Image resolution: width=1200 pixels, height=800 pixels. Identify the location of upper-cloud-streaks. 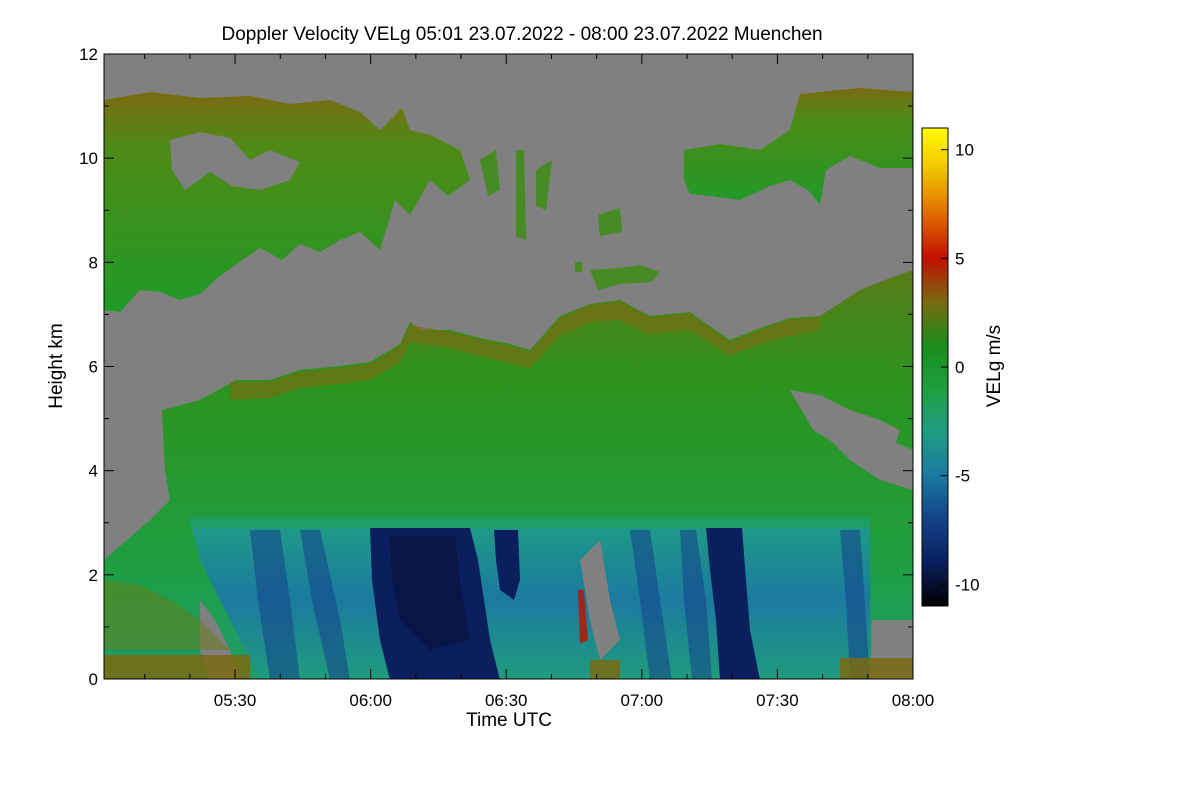
(570, 220).